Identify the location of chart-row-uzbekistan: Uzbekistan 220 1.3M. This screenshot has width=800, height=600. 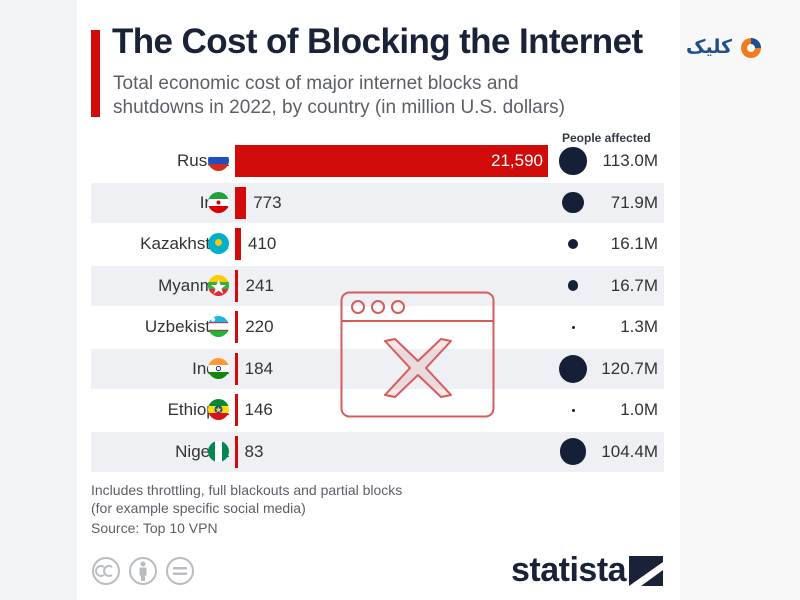
(377, 327).